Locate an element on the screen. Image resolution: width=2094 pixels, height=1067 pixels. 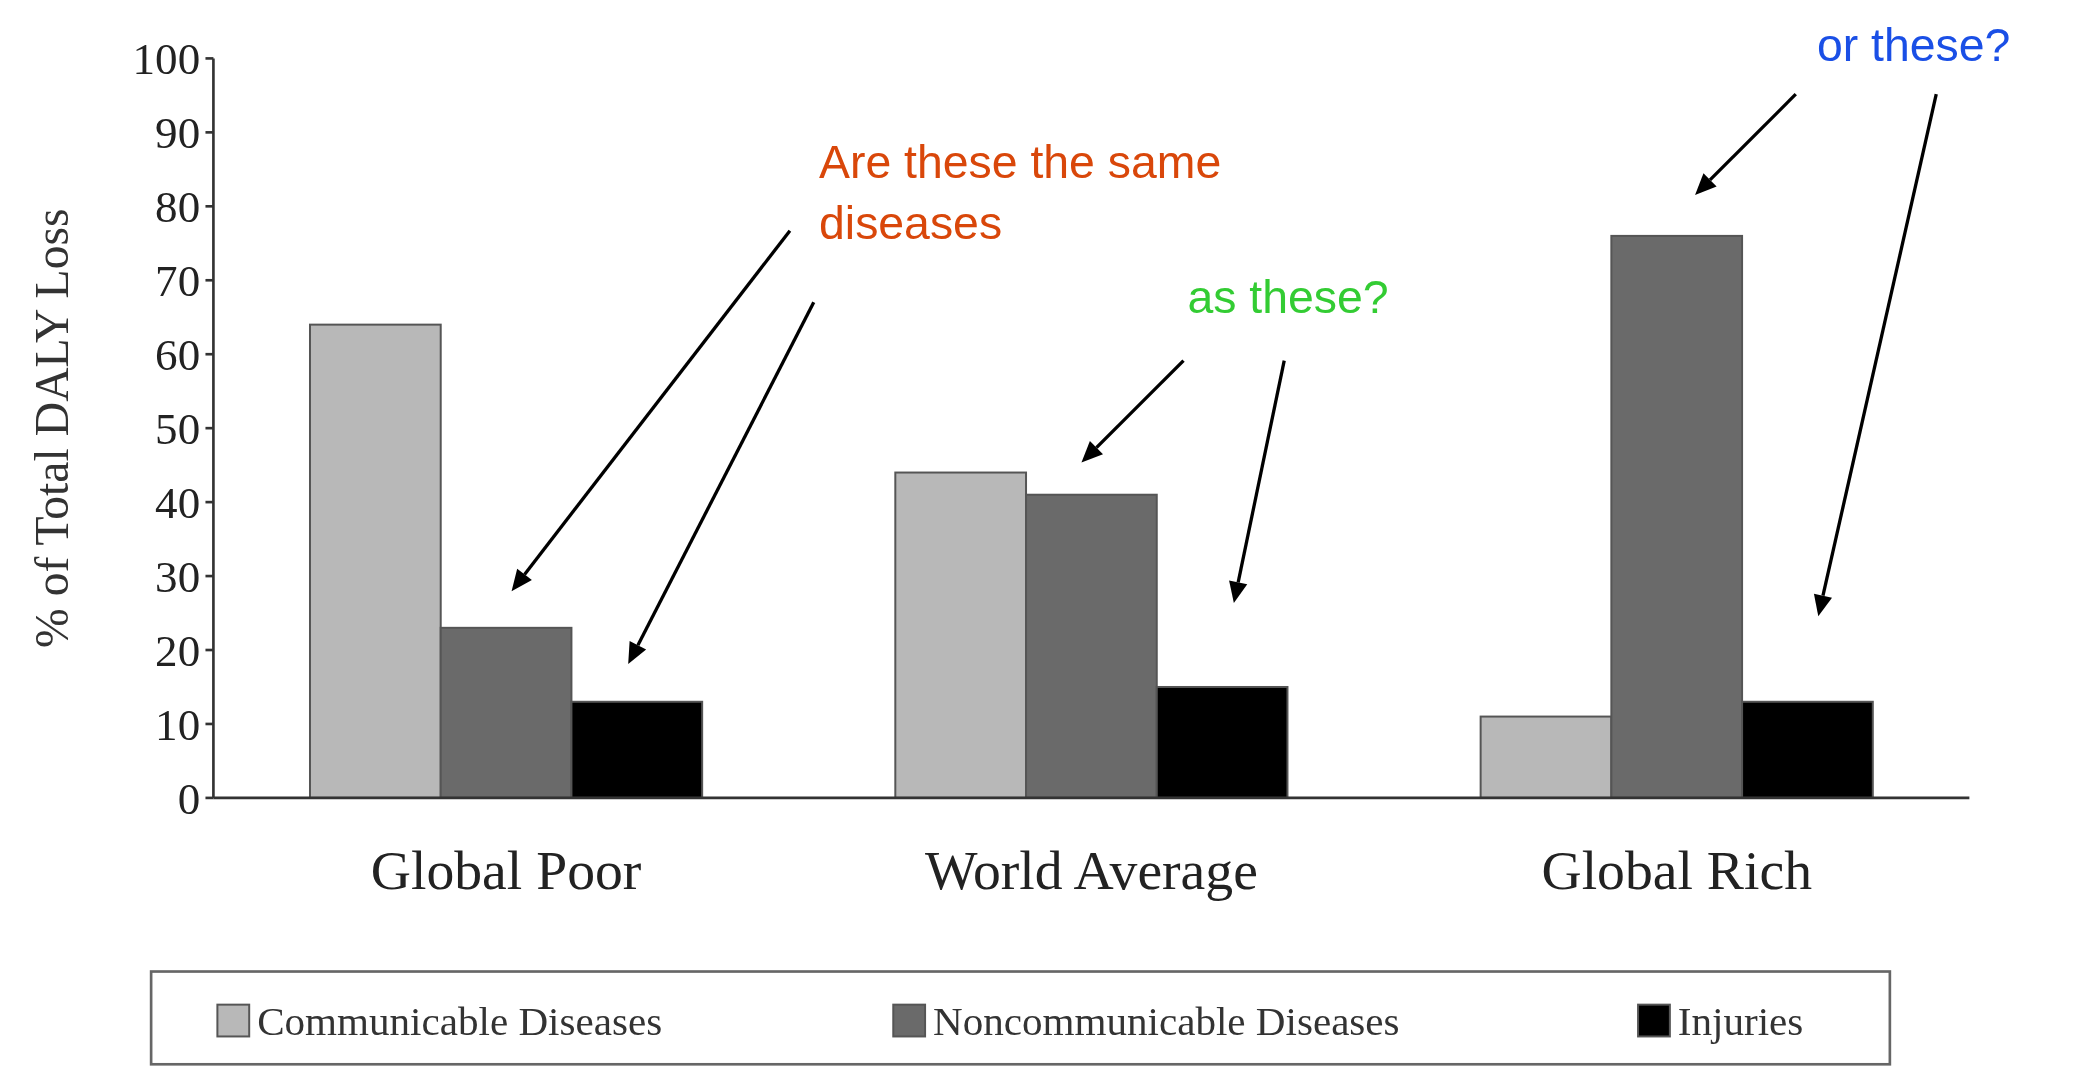
y-tick-label: 10 is located at coordinates (178, 724).